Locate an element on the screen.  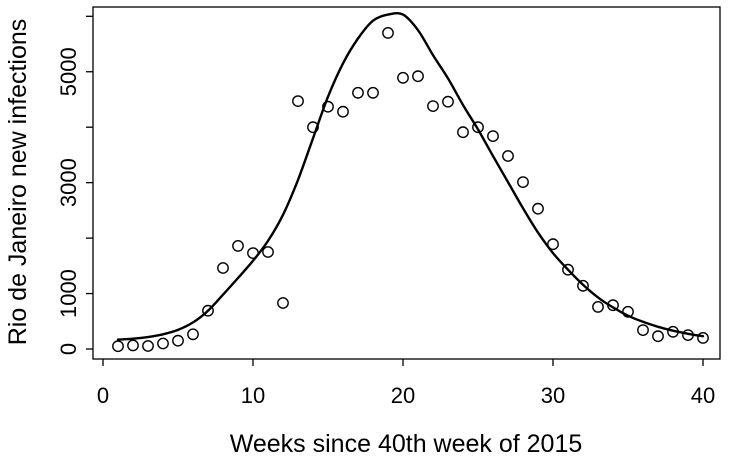
y-axis-title: Rio de Janeiro new infections is located at coordinates (18, 182).